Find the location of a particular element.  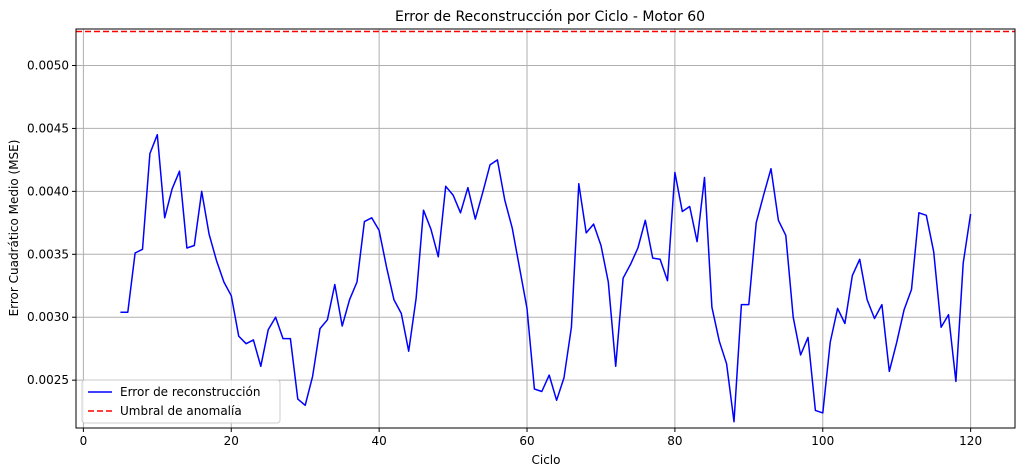

x-axis-ticks: 0 20 40 60 80 100 120 is located at coordinates (531, 438).